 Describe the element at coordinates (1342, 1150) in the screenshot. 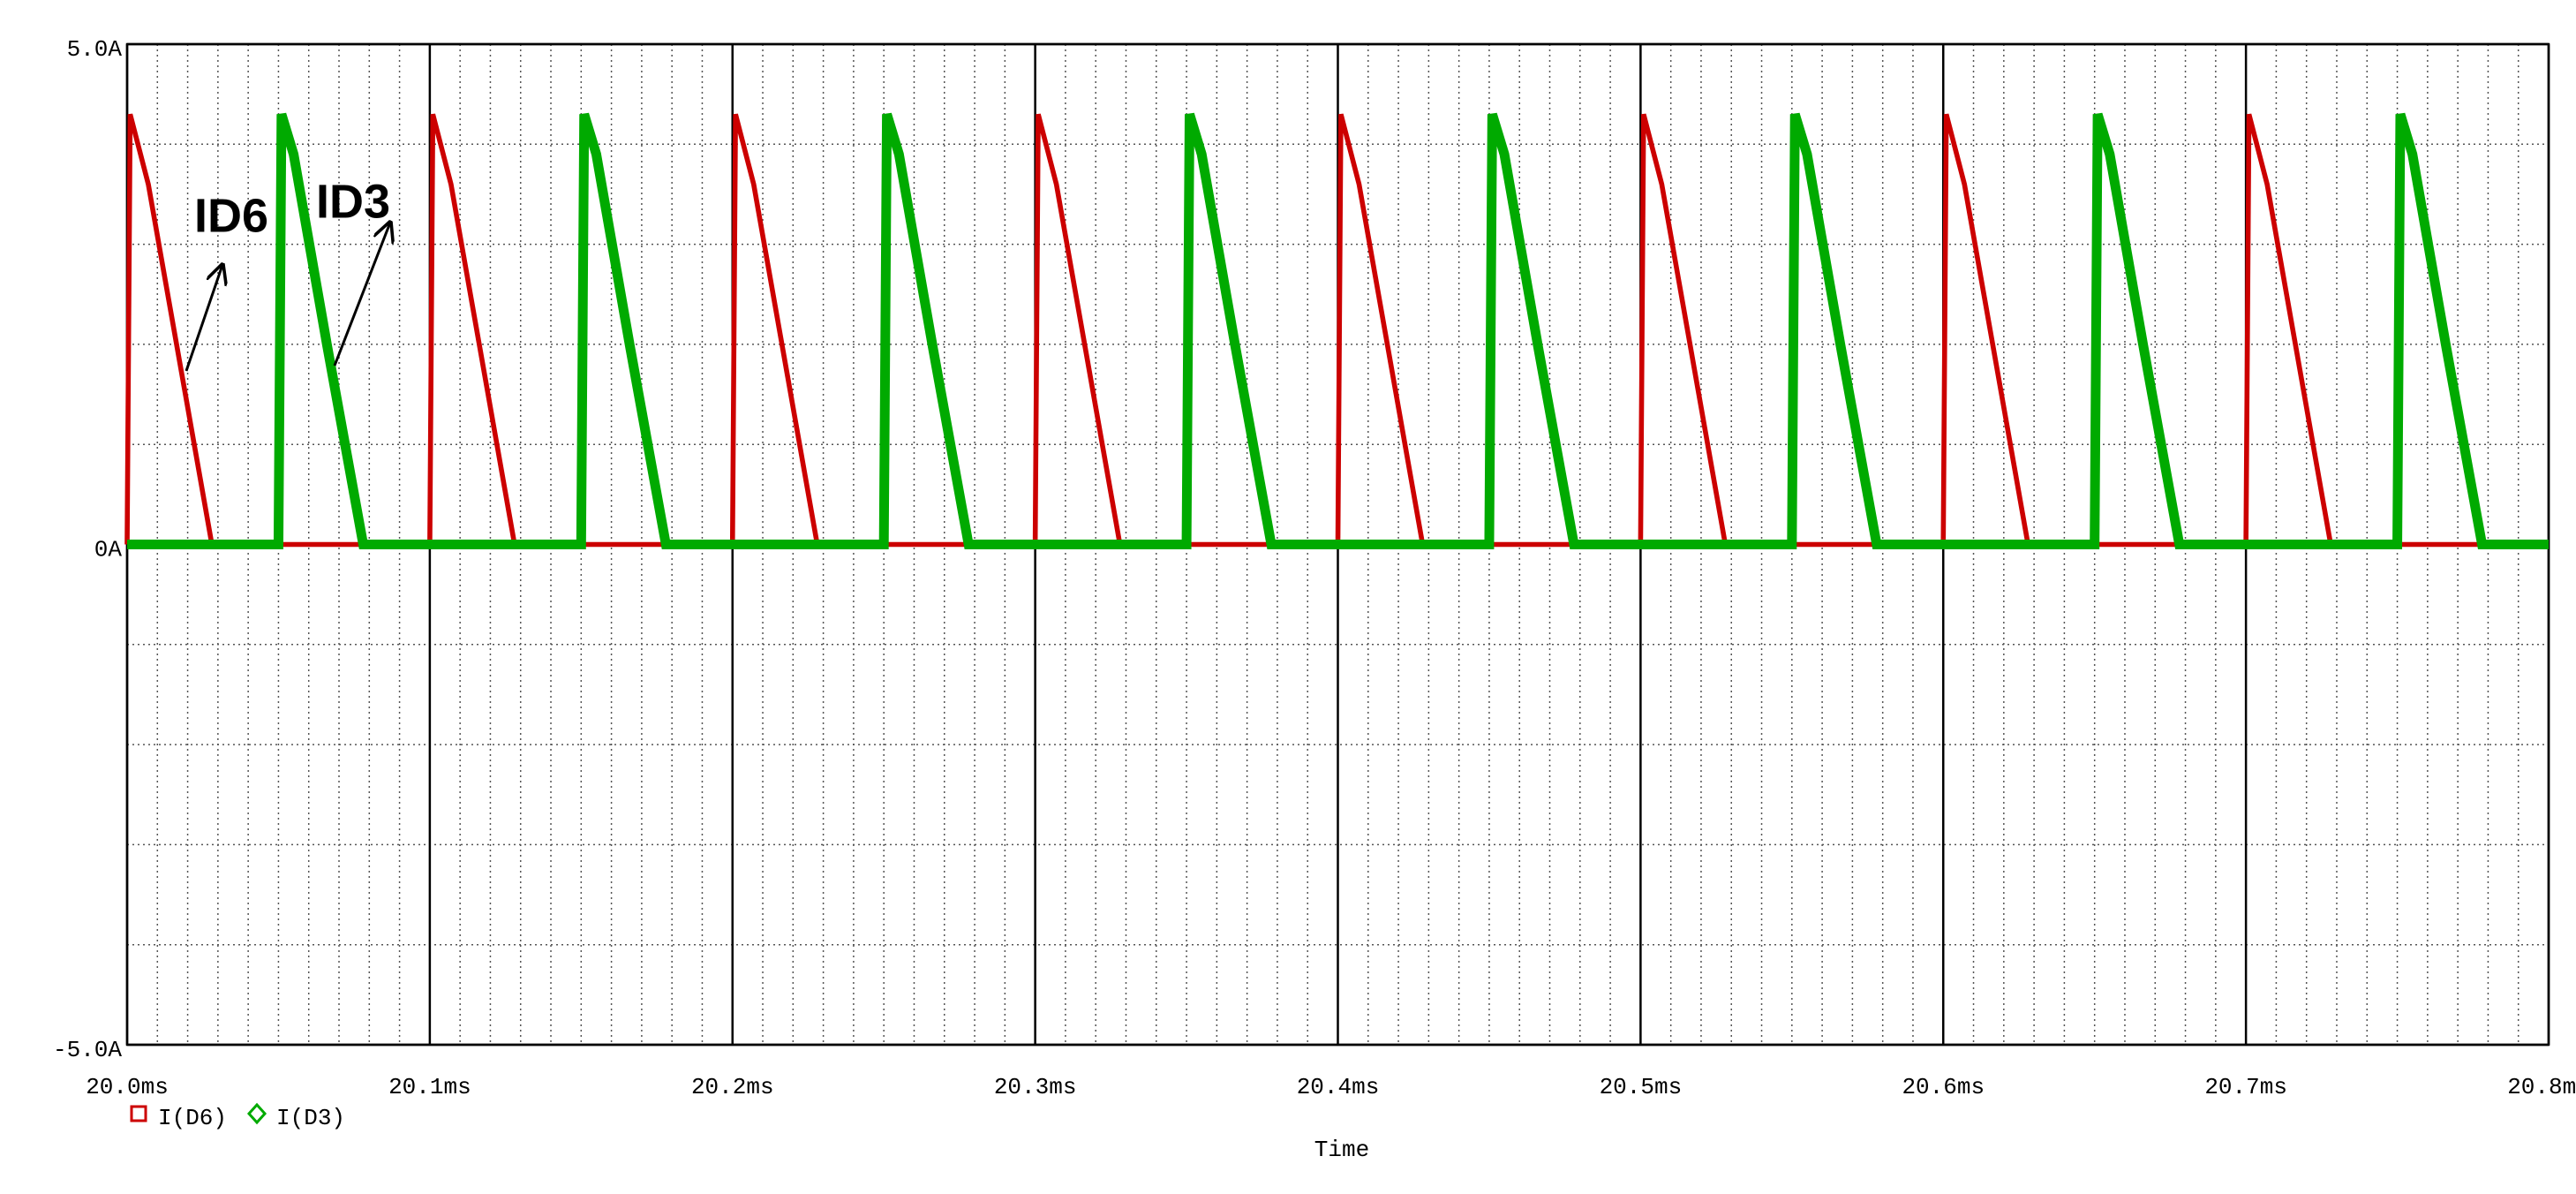

I see `x-axis-label: Time` at that location.